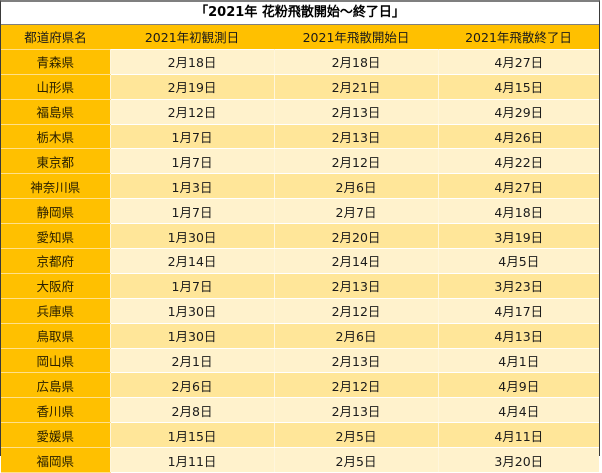  I want to click on prefecture-cell: 岡山県, so click(56, 360).